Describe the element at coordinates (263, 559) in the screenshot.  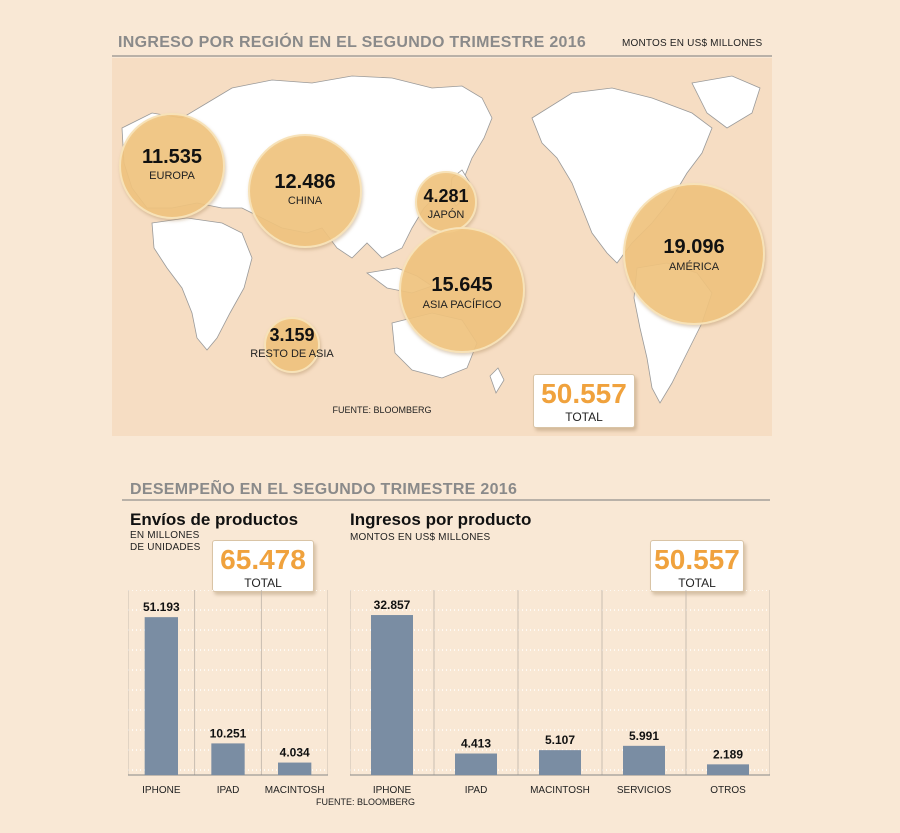
I see `shipments-total-value: 65.478` at that location.